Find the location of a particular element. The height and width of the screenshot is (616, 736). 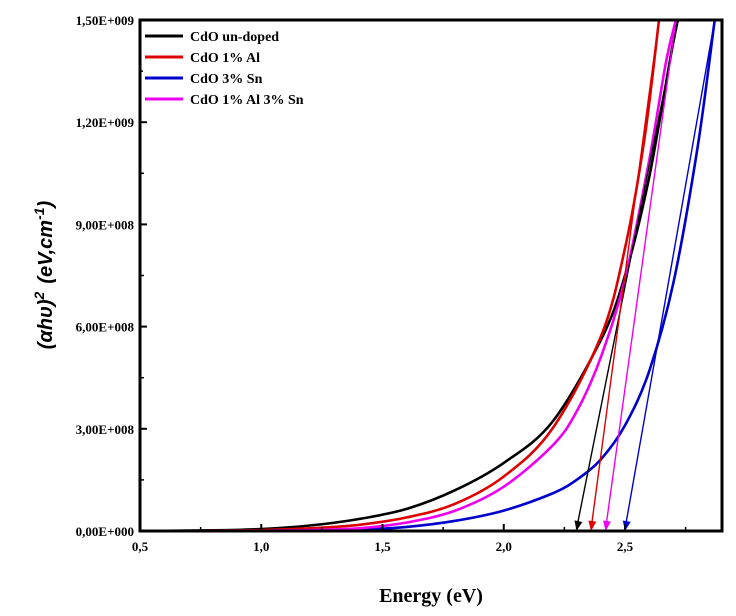

y-tick-label: 6,00E+008 is located at coordinates (105, 327).